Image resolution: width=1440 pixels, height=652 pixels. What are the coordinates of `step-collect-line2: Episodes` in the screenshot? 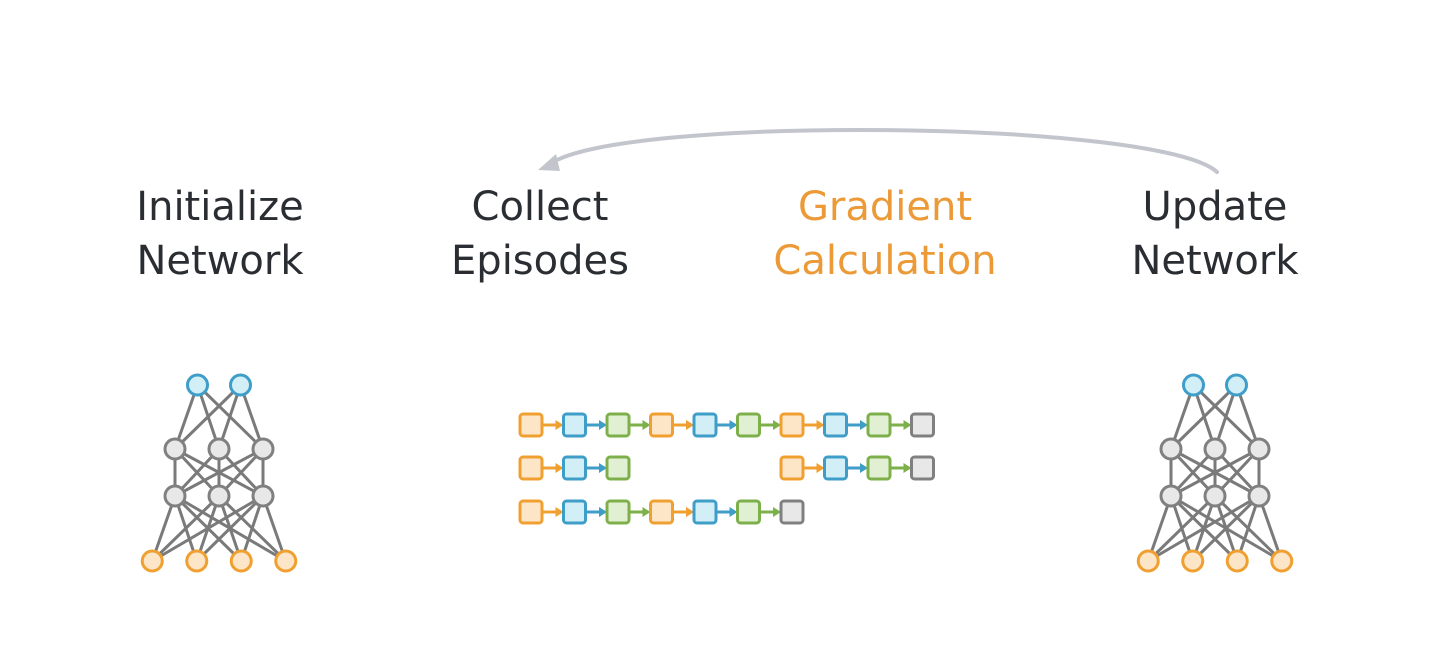 It's located at (540, 261).